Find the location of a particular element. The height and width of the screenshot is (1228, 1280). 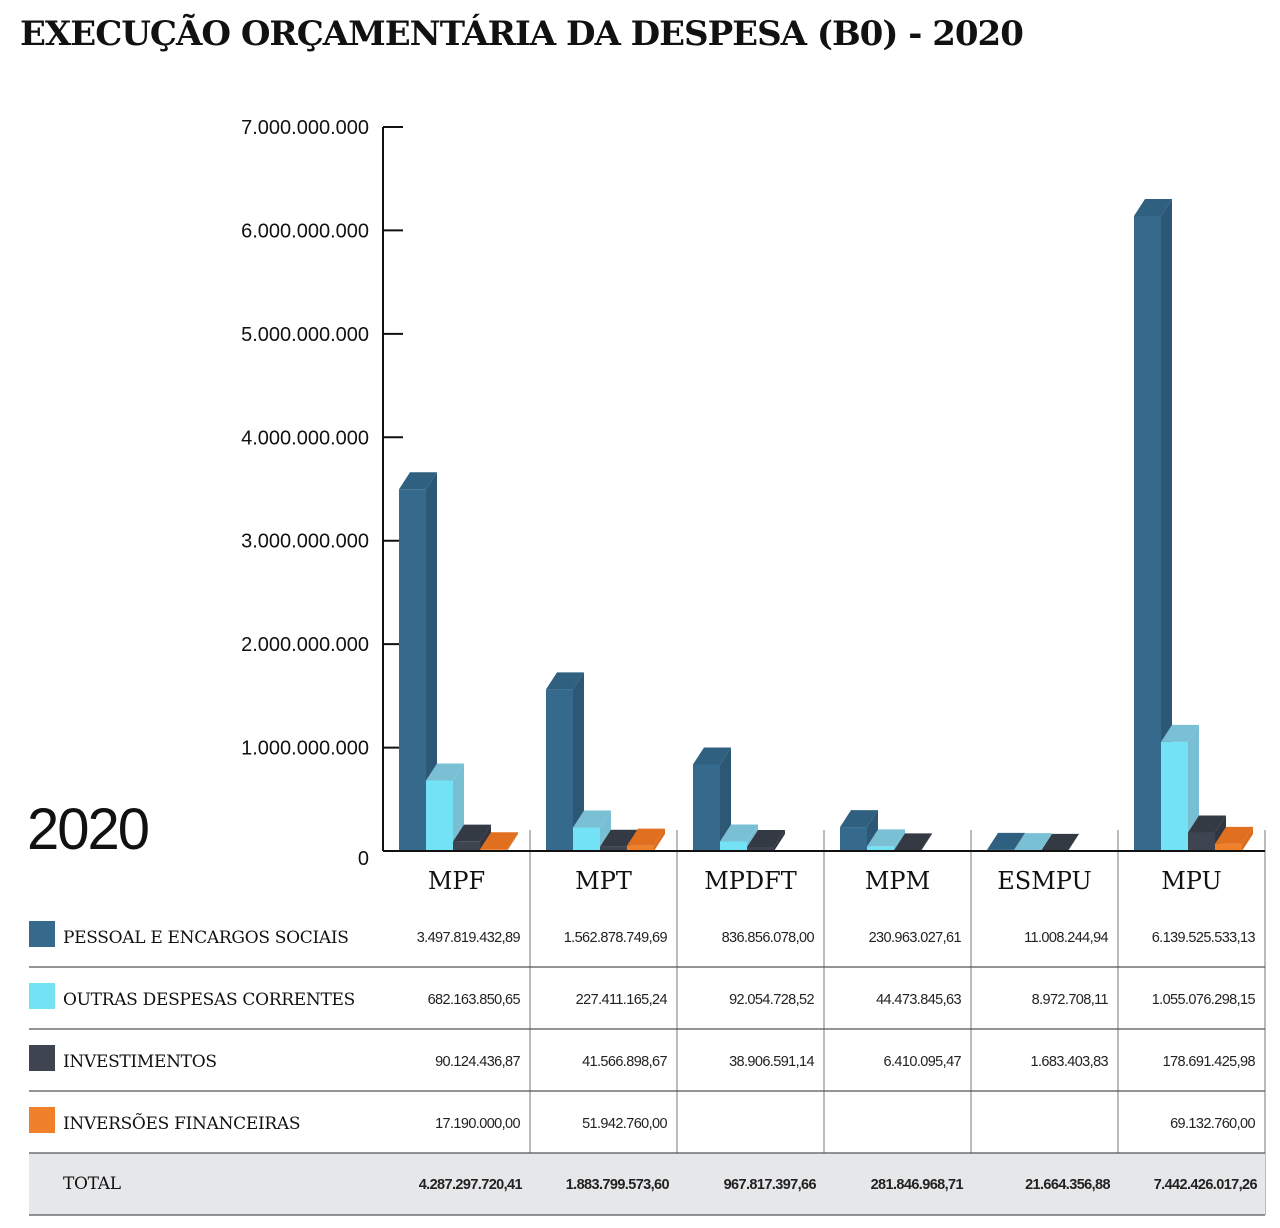

x-category-label: MPF is located at coordinates (456, 881).